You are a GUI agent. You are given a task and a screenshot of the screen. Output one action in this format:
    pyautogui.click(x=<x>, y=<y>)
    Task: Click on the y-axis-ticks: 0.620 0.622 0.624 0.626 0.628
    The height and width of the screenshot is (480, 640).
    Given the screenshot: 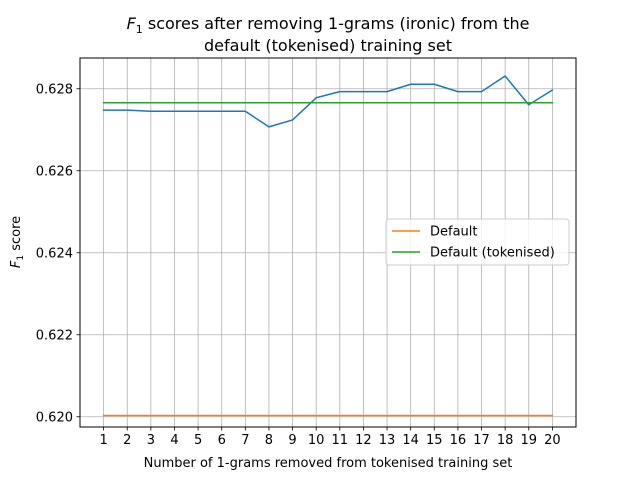 What is the action you would take?
    pyautogui.click(x=58, y=253)
    